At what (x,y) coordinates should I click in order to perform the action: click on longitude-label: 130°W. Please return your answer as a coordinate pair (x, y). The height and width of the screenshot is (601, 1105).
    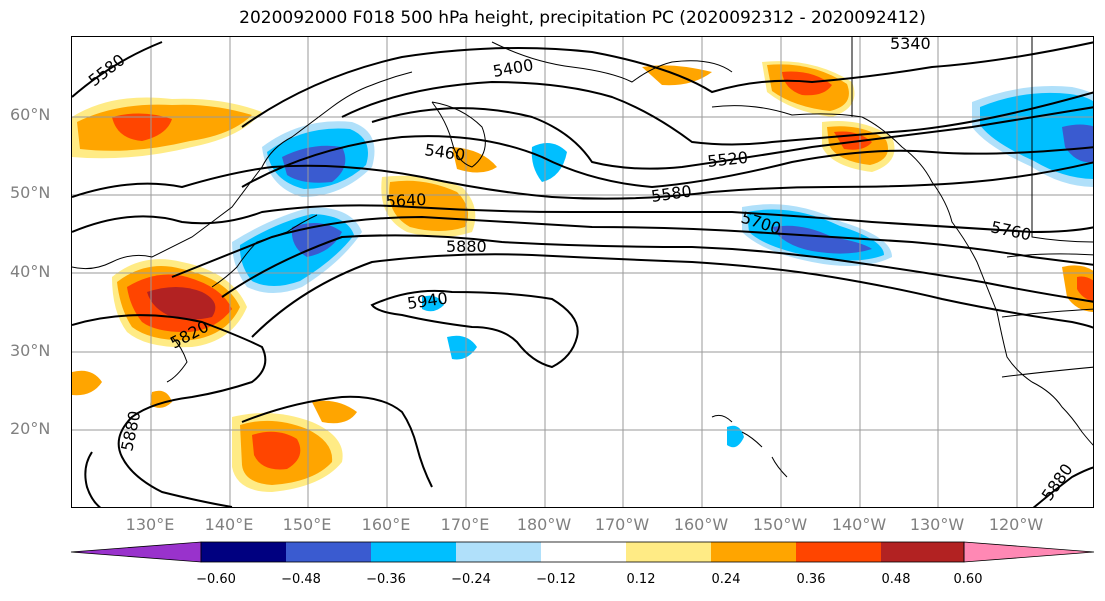
    Looking at the image, I should click on (937, 524).